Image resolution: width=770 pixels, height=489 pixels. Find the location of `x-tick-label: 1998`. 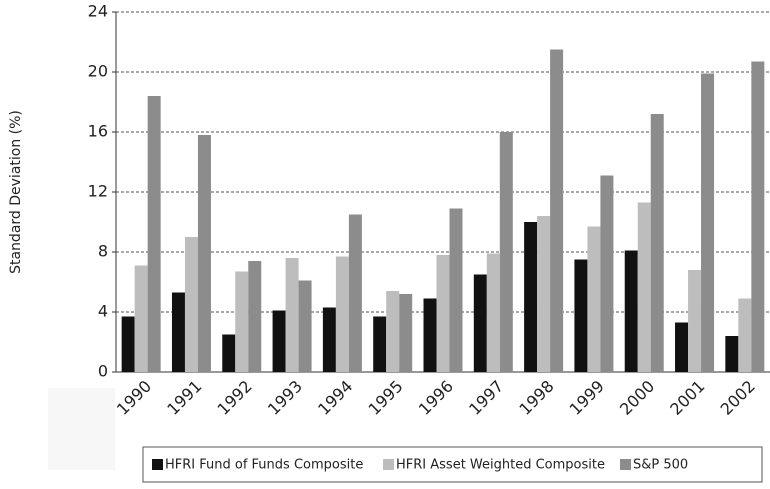

x-tick-label: 1998 is located at coordinates (536, 398).